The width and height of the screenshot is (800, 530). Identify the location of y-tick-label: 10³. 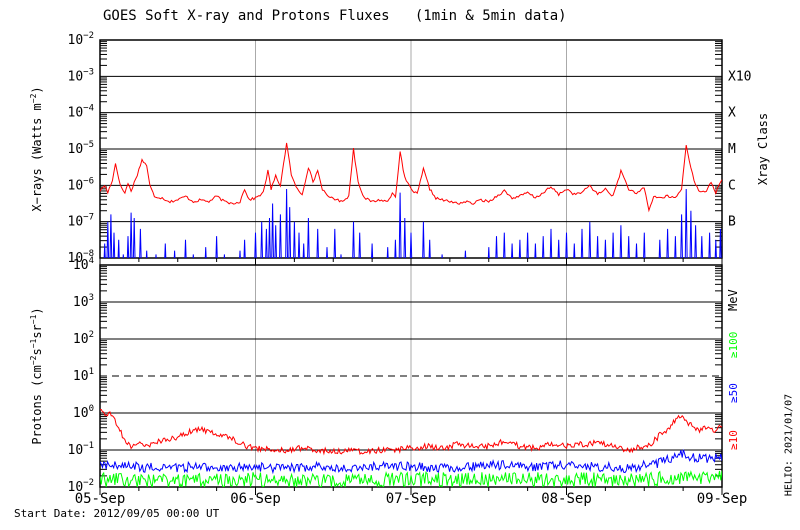
(83, 301).